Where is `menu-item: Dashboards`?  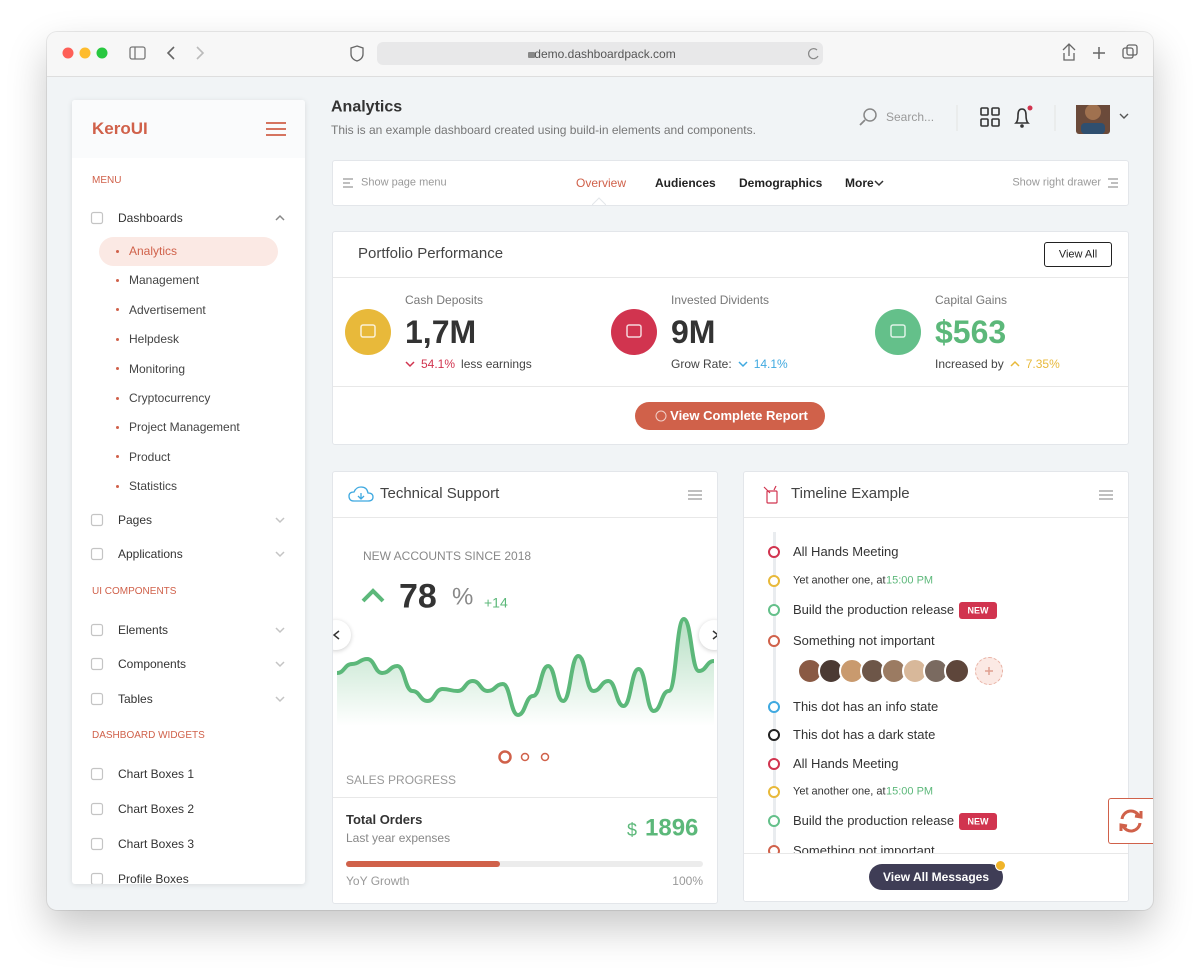
menu-item: Dashboards is located at coordinates (150, 217).